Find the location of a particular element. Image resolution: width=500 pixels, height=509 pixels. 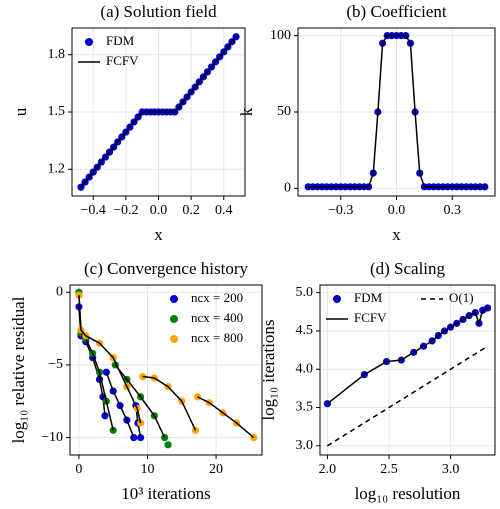

legend: ncx = 200 ncx = 400 ncx = 800 is located at coordinates (206, 317).